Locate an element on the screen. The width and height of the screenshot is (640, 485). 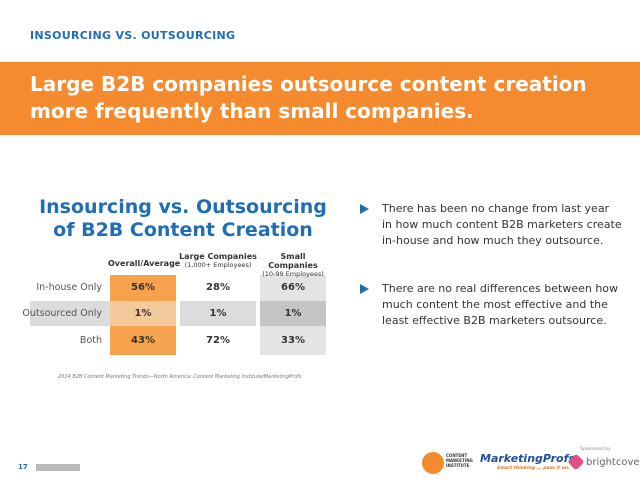
page-number: 17 is located at coordinates (23, 467).